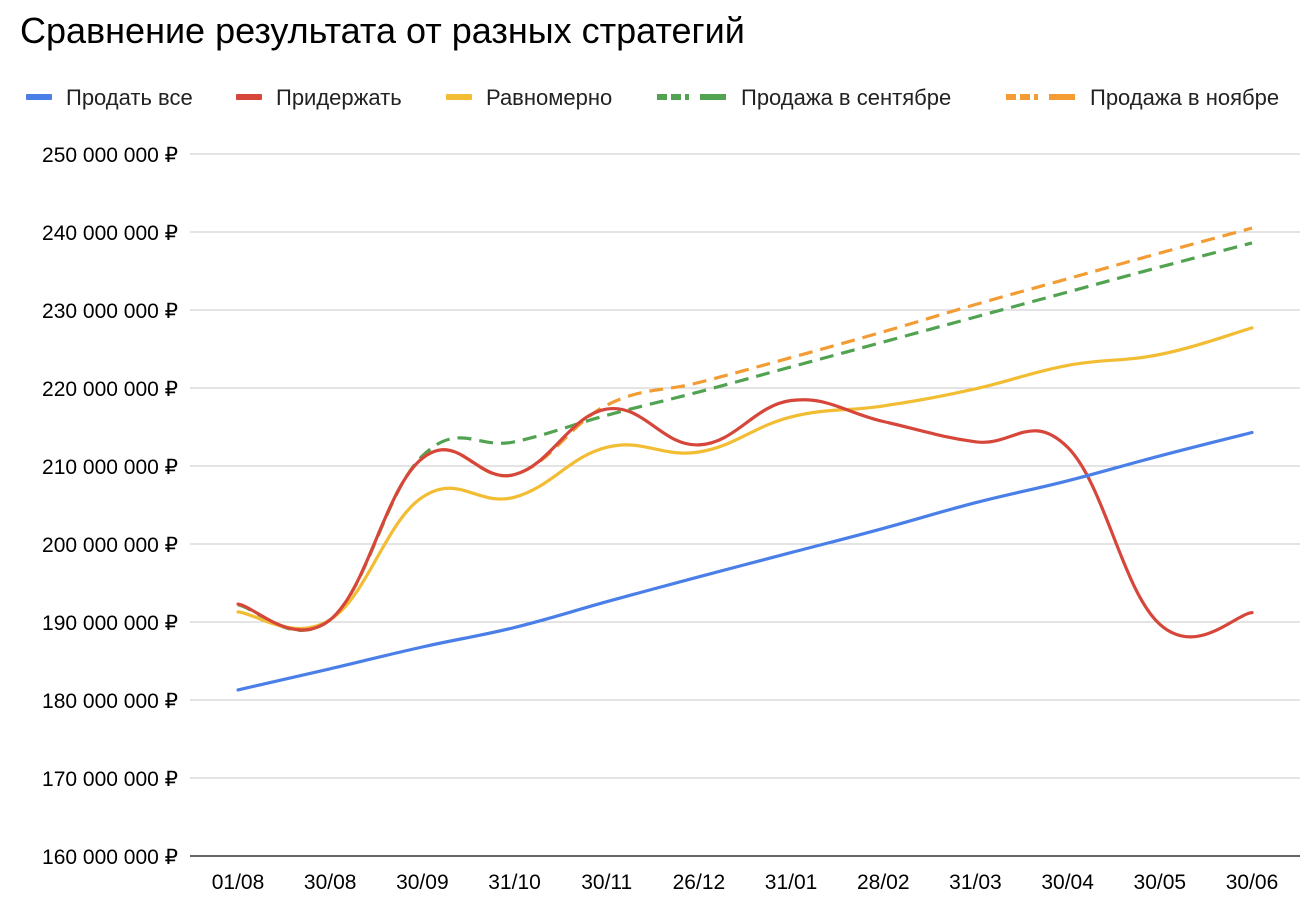  Describe the element at coordinates (110, 545) in the screenshot. I see `y-tick-label: 200 000 000 ₽` at that location.